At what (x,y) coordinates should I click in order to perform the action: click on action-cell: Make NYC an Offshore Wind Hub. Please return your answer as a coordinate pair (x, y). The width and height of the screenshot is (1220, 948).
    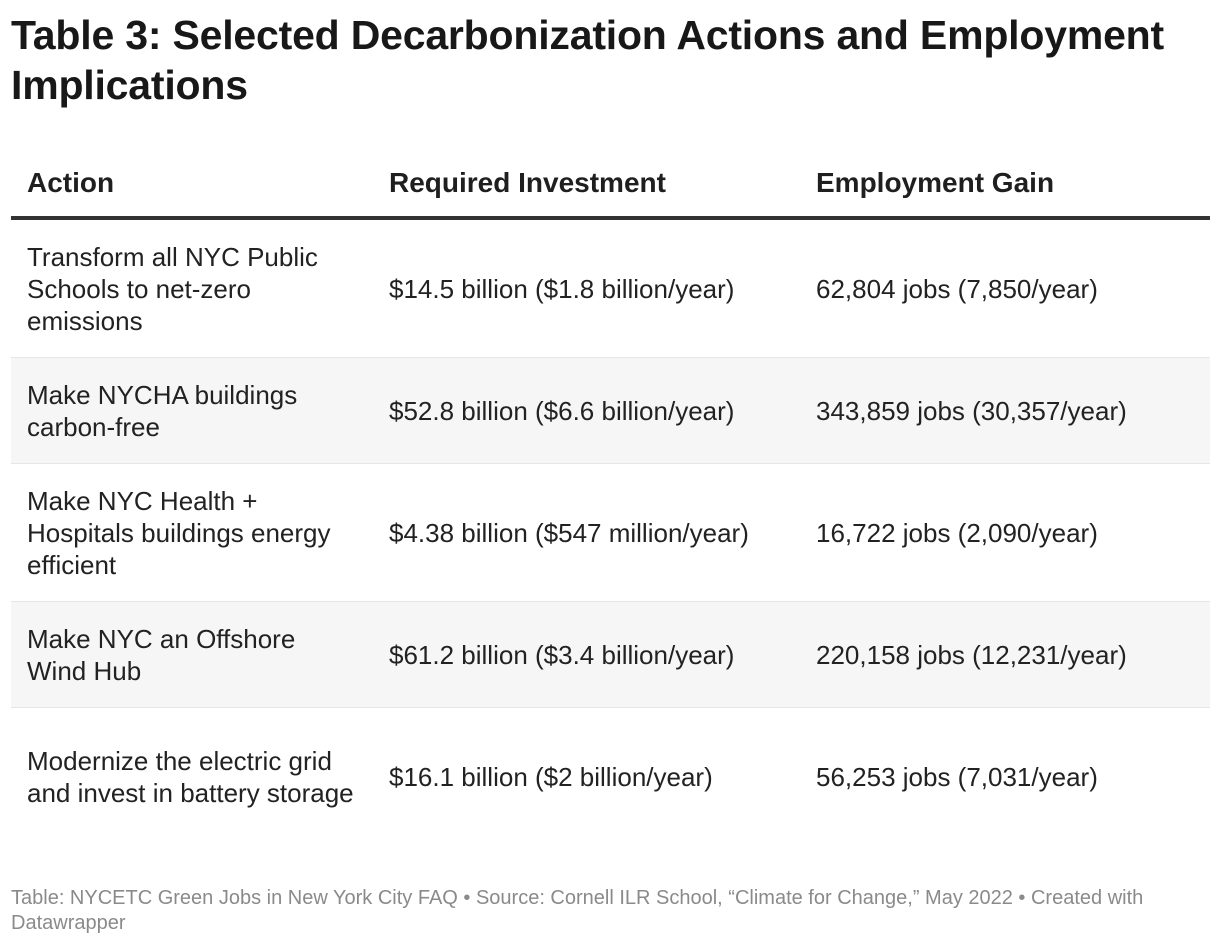
    Looking at the image, I should click on (161, 654).